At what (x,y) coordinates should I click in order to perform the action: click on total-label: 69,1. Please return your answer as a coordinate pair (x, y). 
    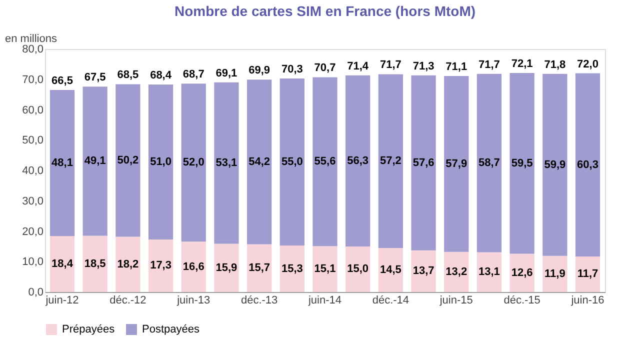
    Looking at the image, I should click on (227, 73).